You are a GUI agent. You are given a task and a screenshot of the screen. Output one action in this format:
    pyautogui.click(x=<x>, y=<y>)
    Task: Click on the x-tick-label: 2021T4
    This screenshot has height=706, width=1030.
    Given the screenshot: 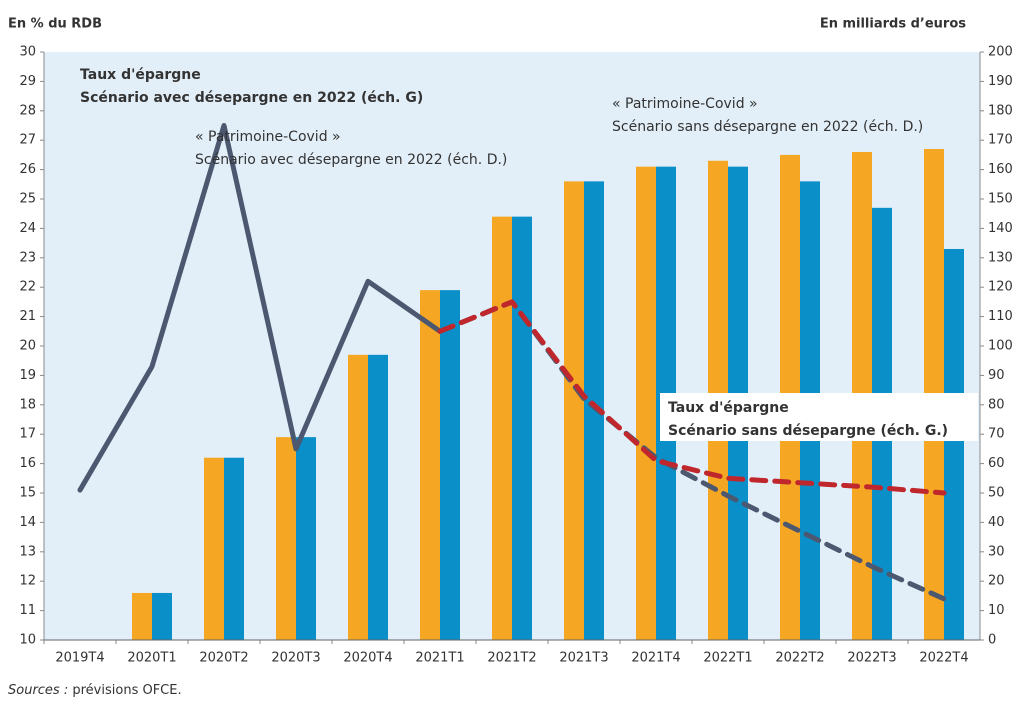 What is the action you would take?
    pyautogui.click(x=655, y=658)
    